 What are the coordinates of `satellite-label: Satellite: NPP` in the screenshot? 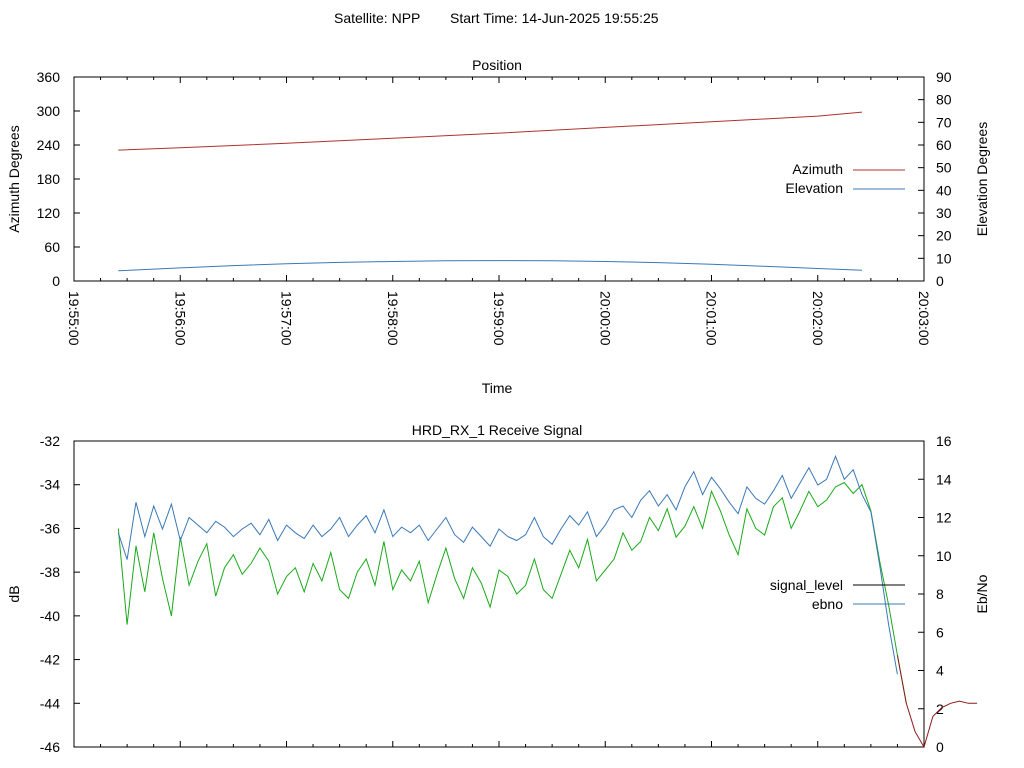 It's located at (377, 18).